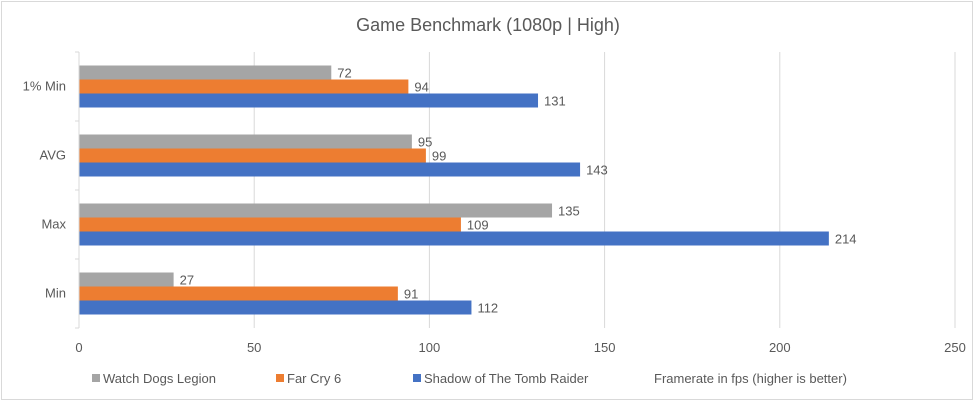 This screenshot has width=976, height=403. What do you see at coordinates (478, 225) in the screenshot?
I see `data-label: 109` at bounding box center [478, 225].